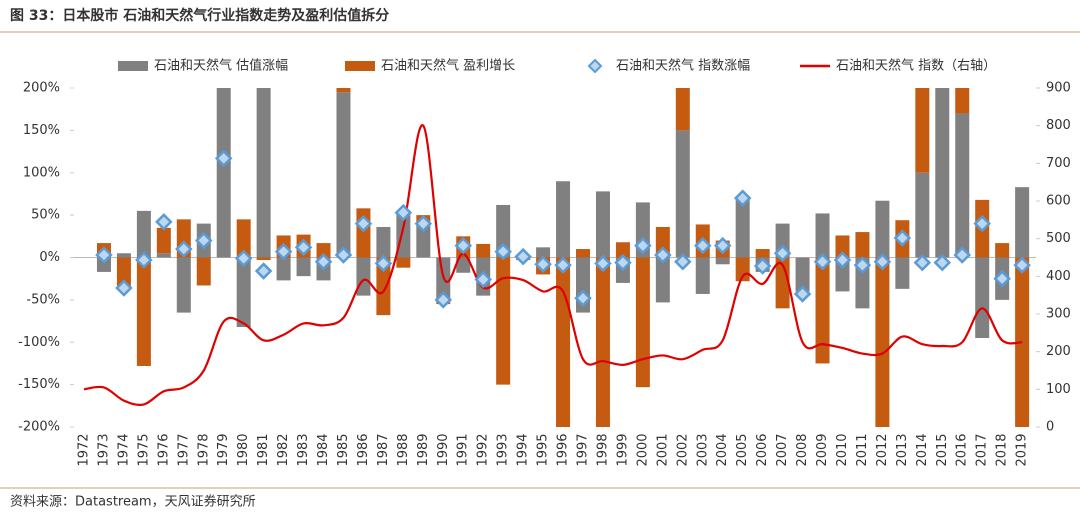 This screenshot has height=522, width=1080. What do you see at coordinates (1058, 276) in the screenshot?
I see `y2-tick-label: 400` at bounding box center [1058, 276].